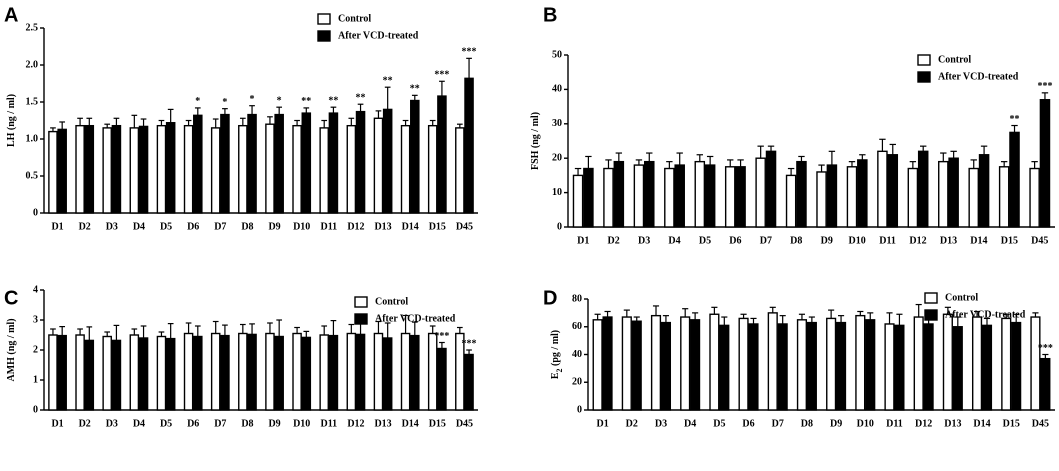 The width and height of the screenshot is (1059, 471). I want to click on x-tick-label: D8, so click(807, 423).